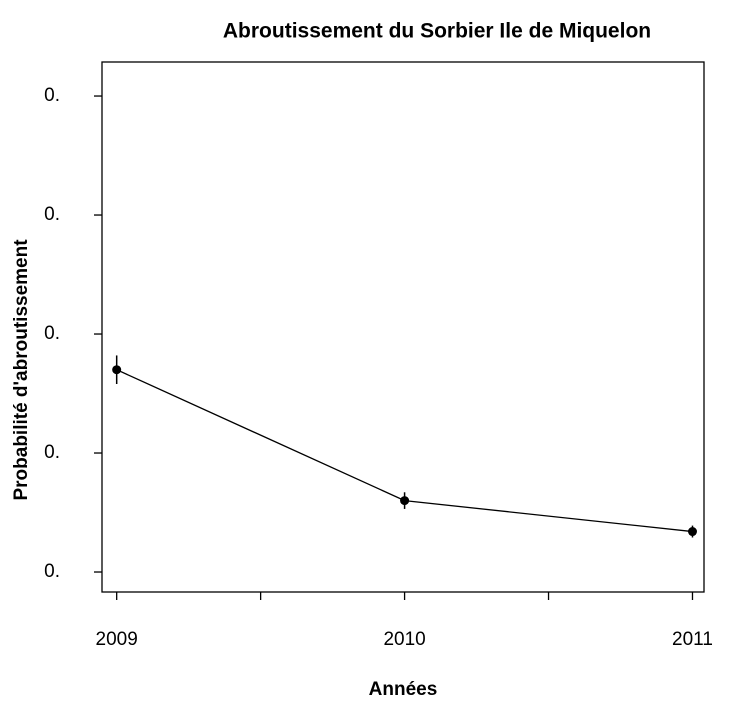  Describe the element at coordinates (404, 639) in the screenshot. I see `x-tick-label: 2010` at that location.